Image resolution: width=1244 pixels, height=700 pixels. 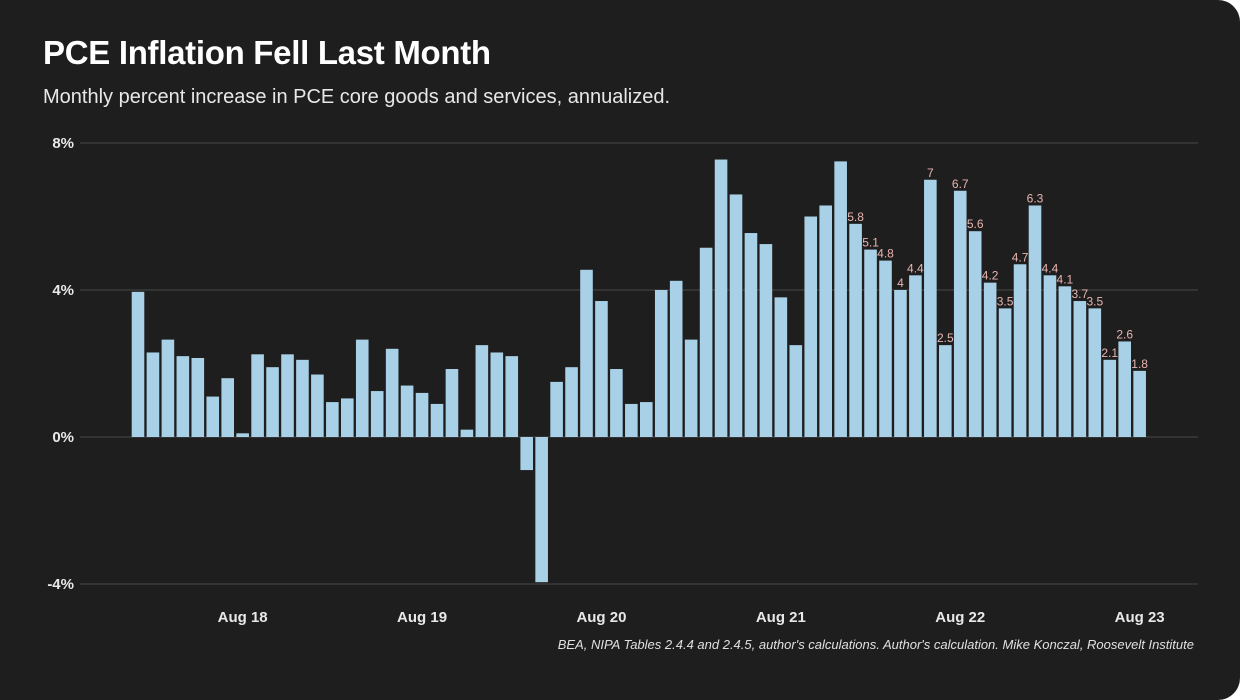 I want to click on y-tick-label: 0%, so click(x=63, y=437).